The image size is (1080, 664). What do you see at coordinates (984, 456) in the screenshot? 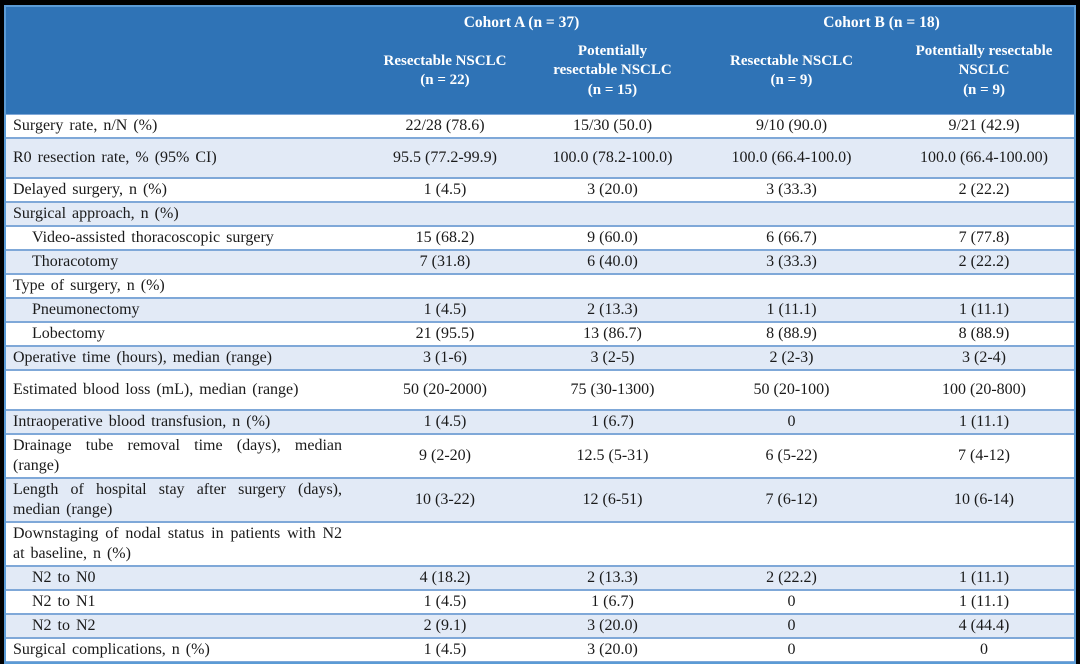
I see `cell-value: 7 (4-12)` at bounding box center [984, 456].